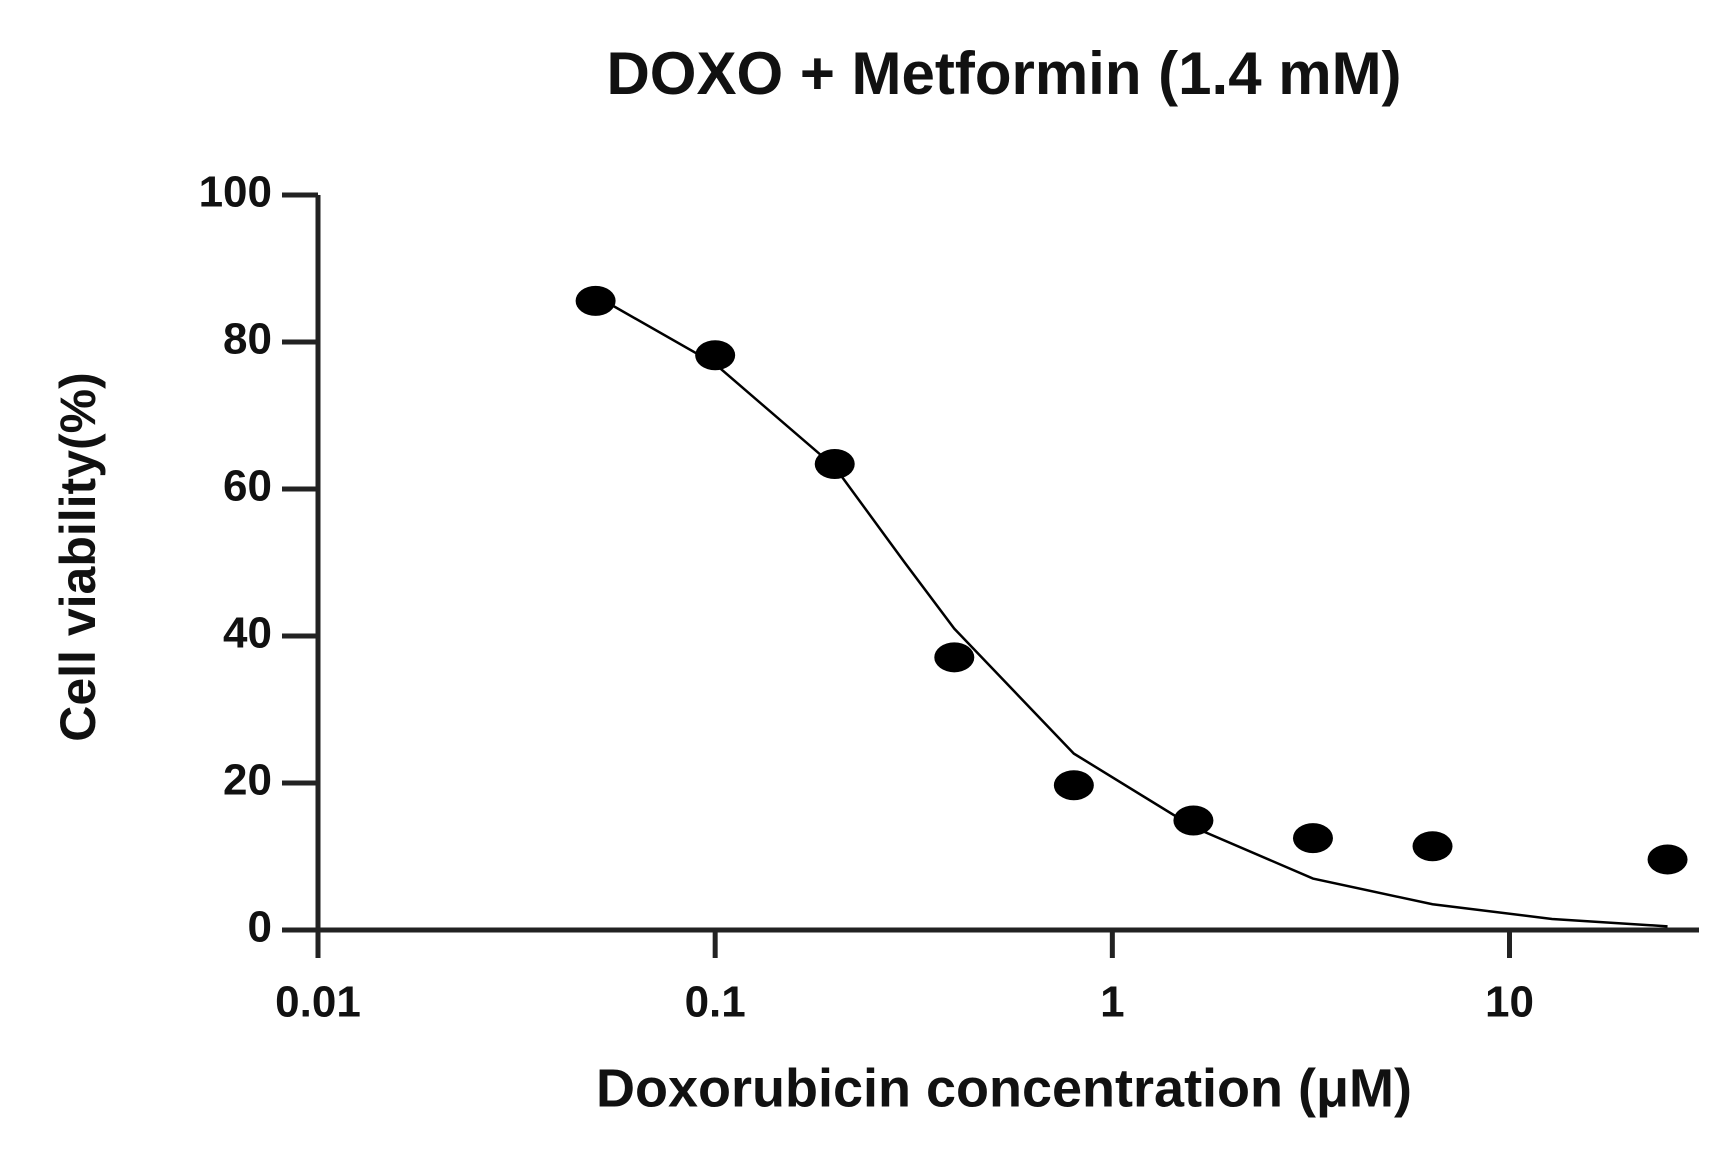 This screenshot has height=1157, width=1730. What do you see at coordinates (247, 486) in the screenshot?
I see `y-tick-label: 60` at bounding box center [247, 486].